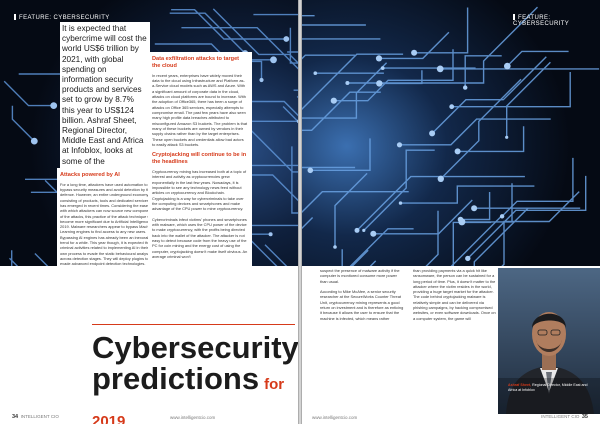 This screenshot has height=424, width=600. Describe the element at coordinates (188, 400) in the screenshot. I see `title-year: for 2019` at that location.